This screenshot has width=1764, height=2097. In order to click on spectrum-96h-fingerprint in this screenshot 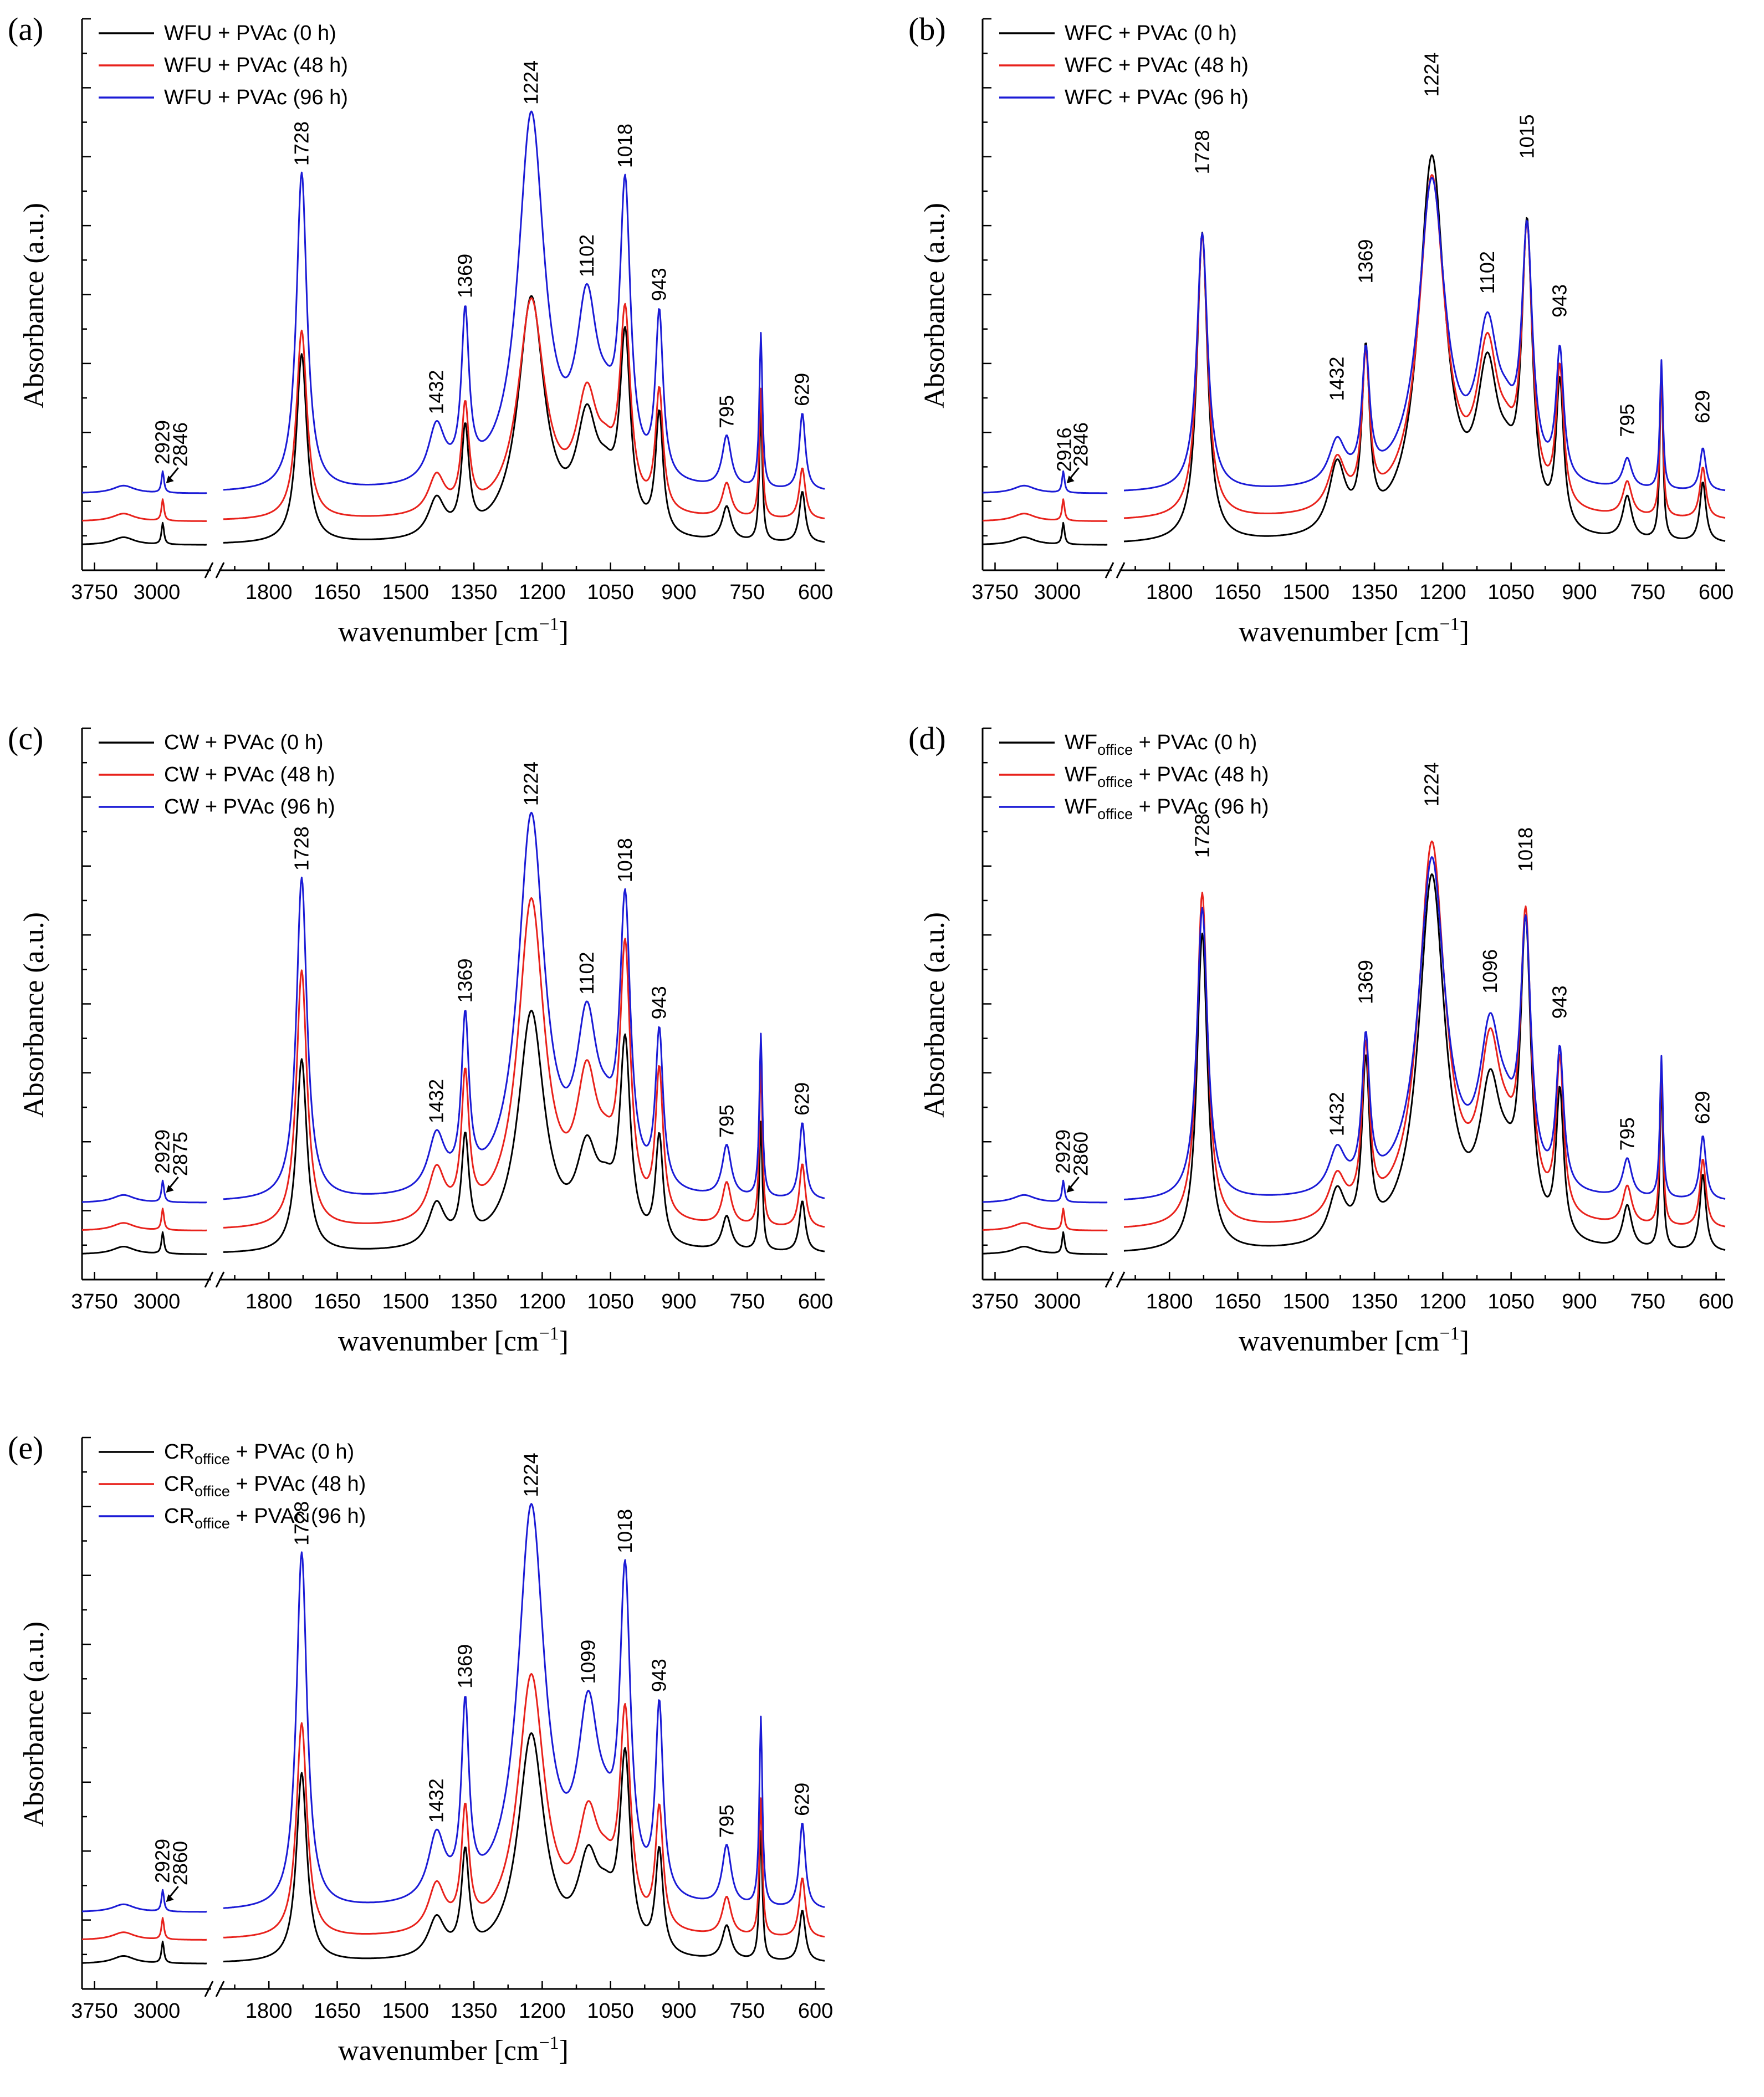, I will do `click(524, 1005)`.